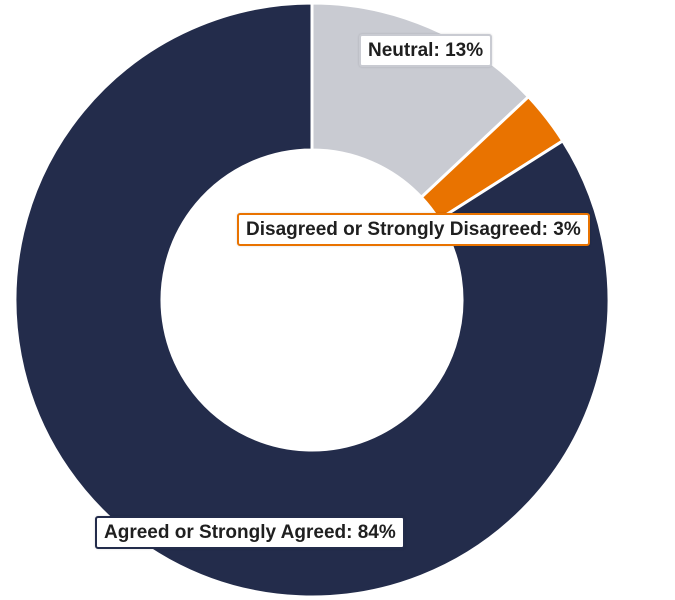 The image size is (675, 600). I want to click on agreed-slice-label: Agreed or Strongly Agreed: 84%, so click(250, 532).